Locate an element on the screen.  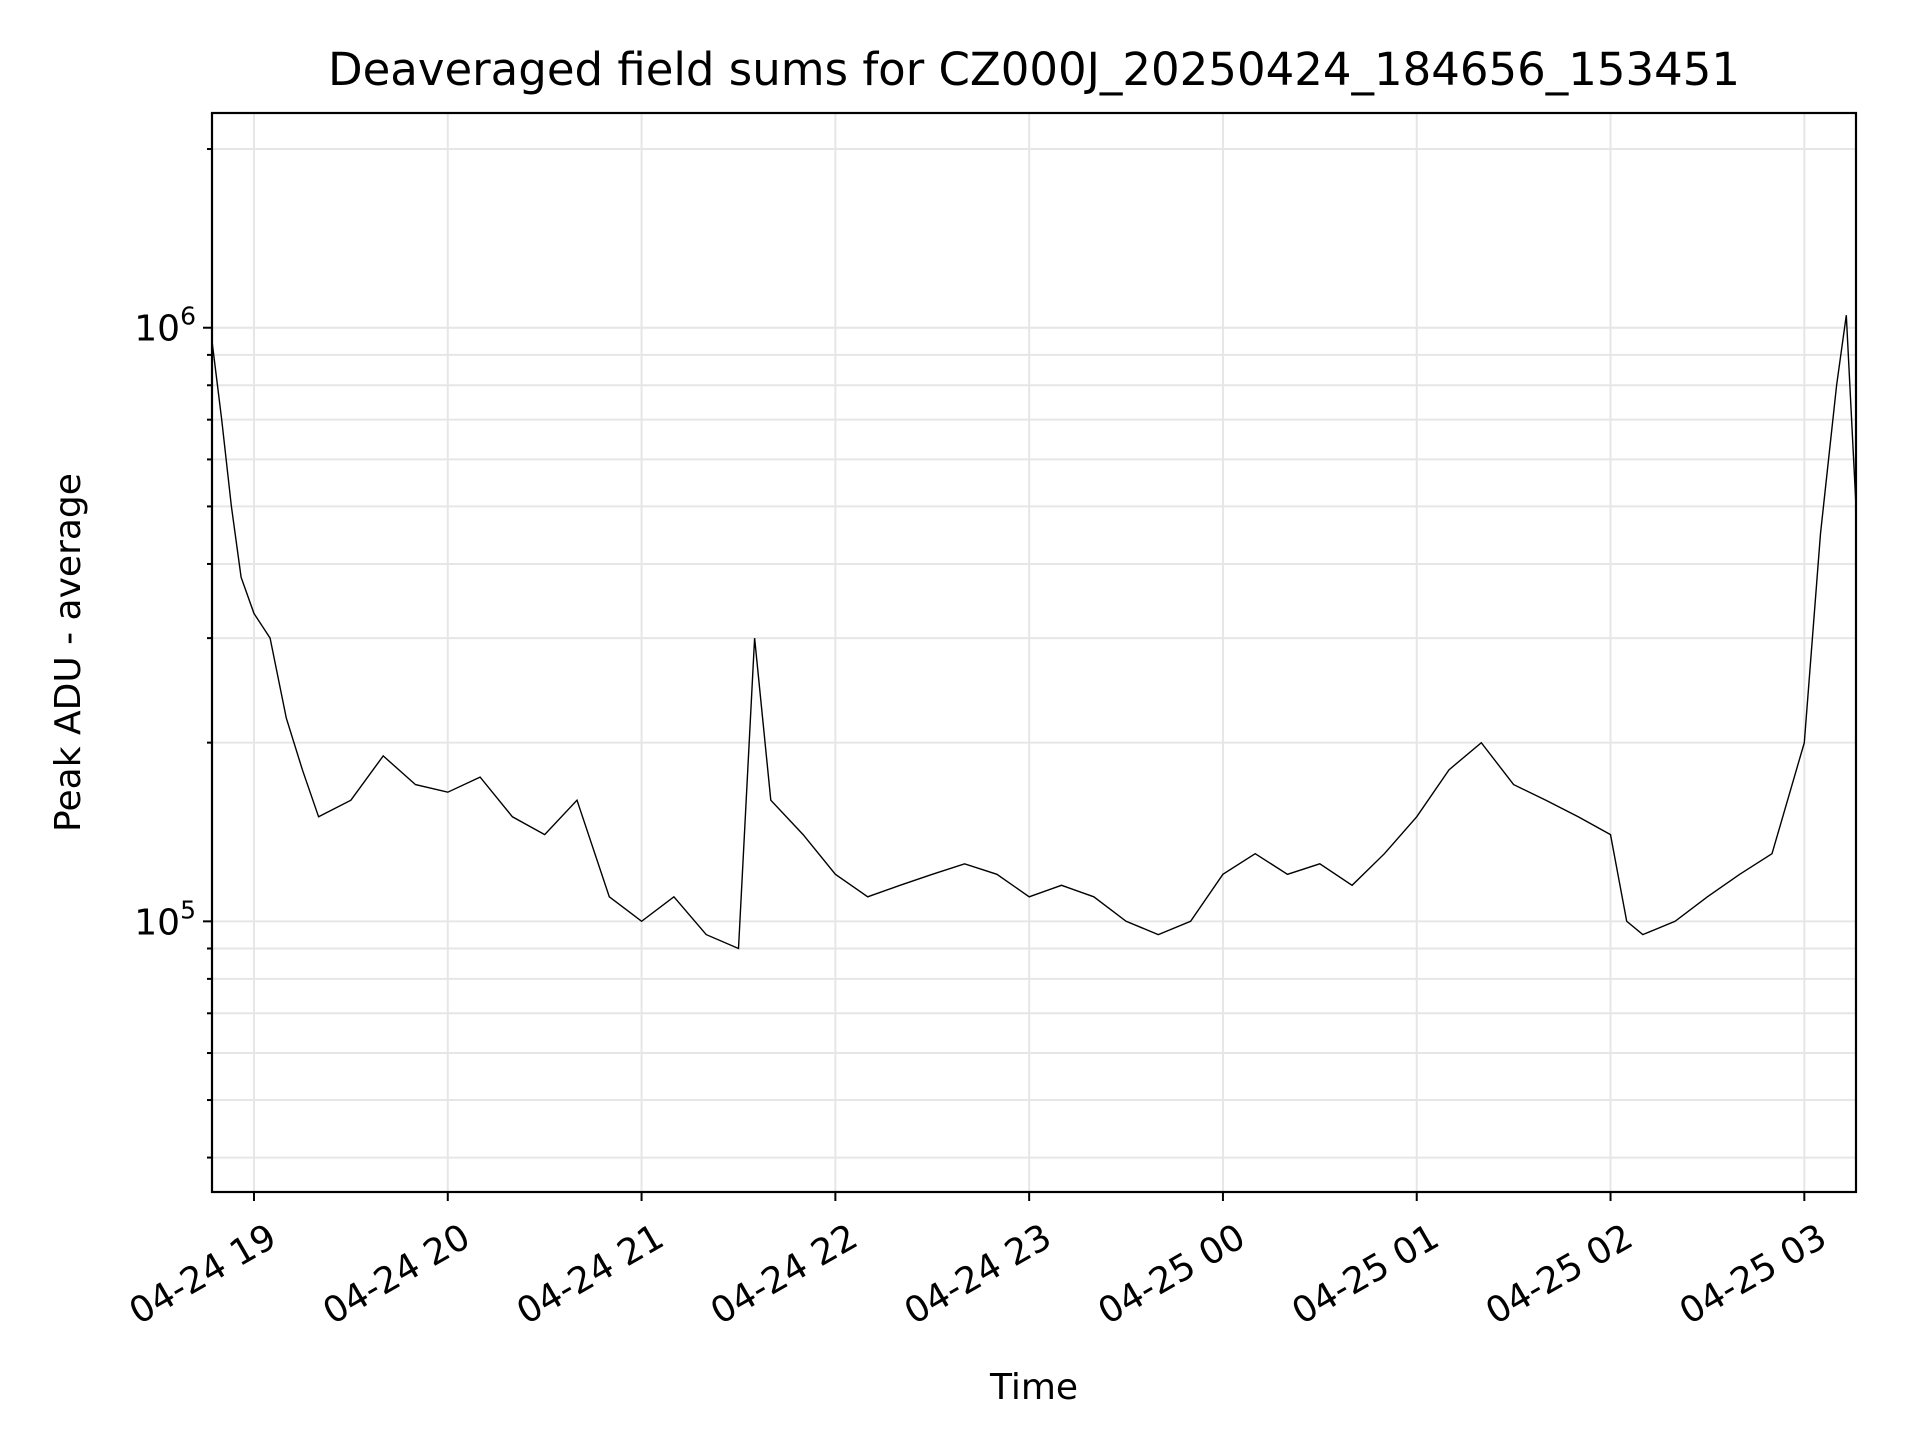
x-tick-label: 04-24 19 is located at coordinates (203, 1274).